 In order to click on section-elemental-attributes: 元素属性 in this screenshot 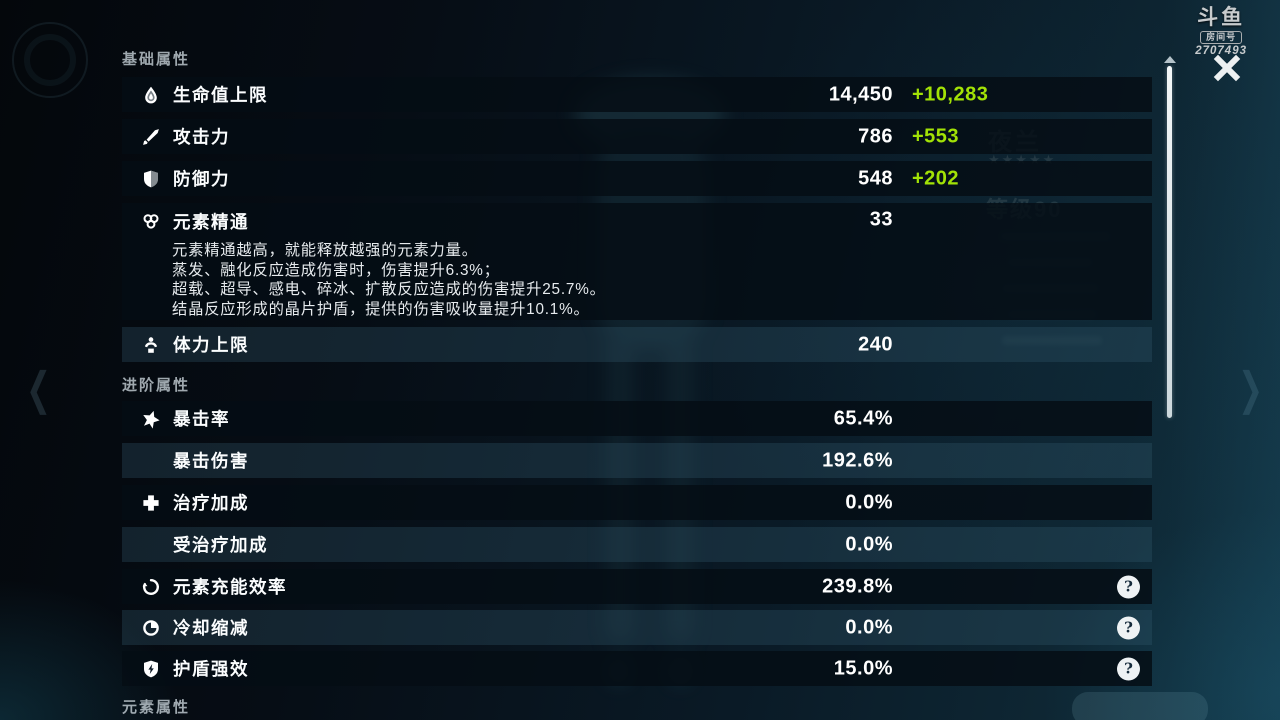, I will do `click(156, 707)`.